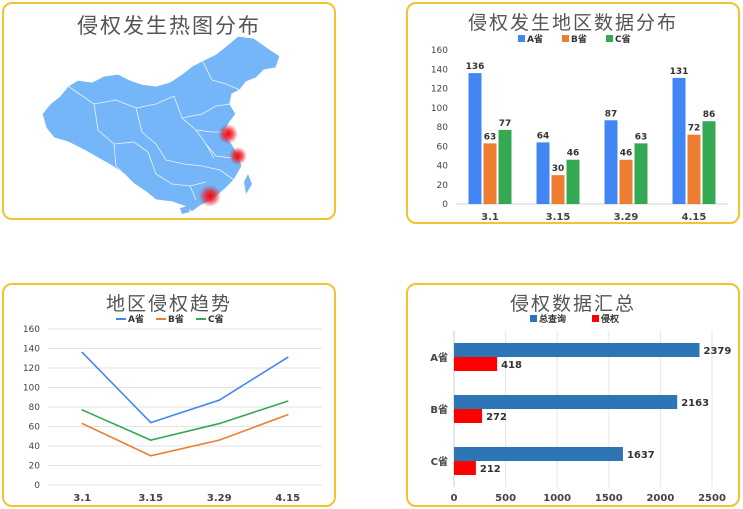  I want to click on china-map, so click(161, 124).